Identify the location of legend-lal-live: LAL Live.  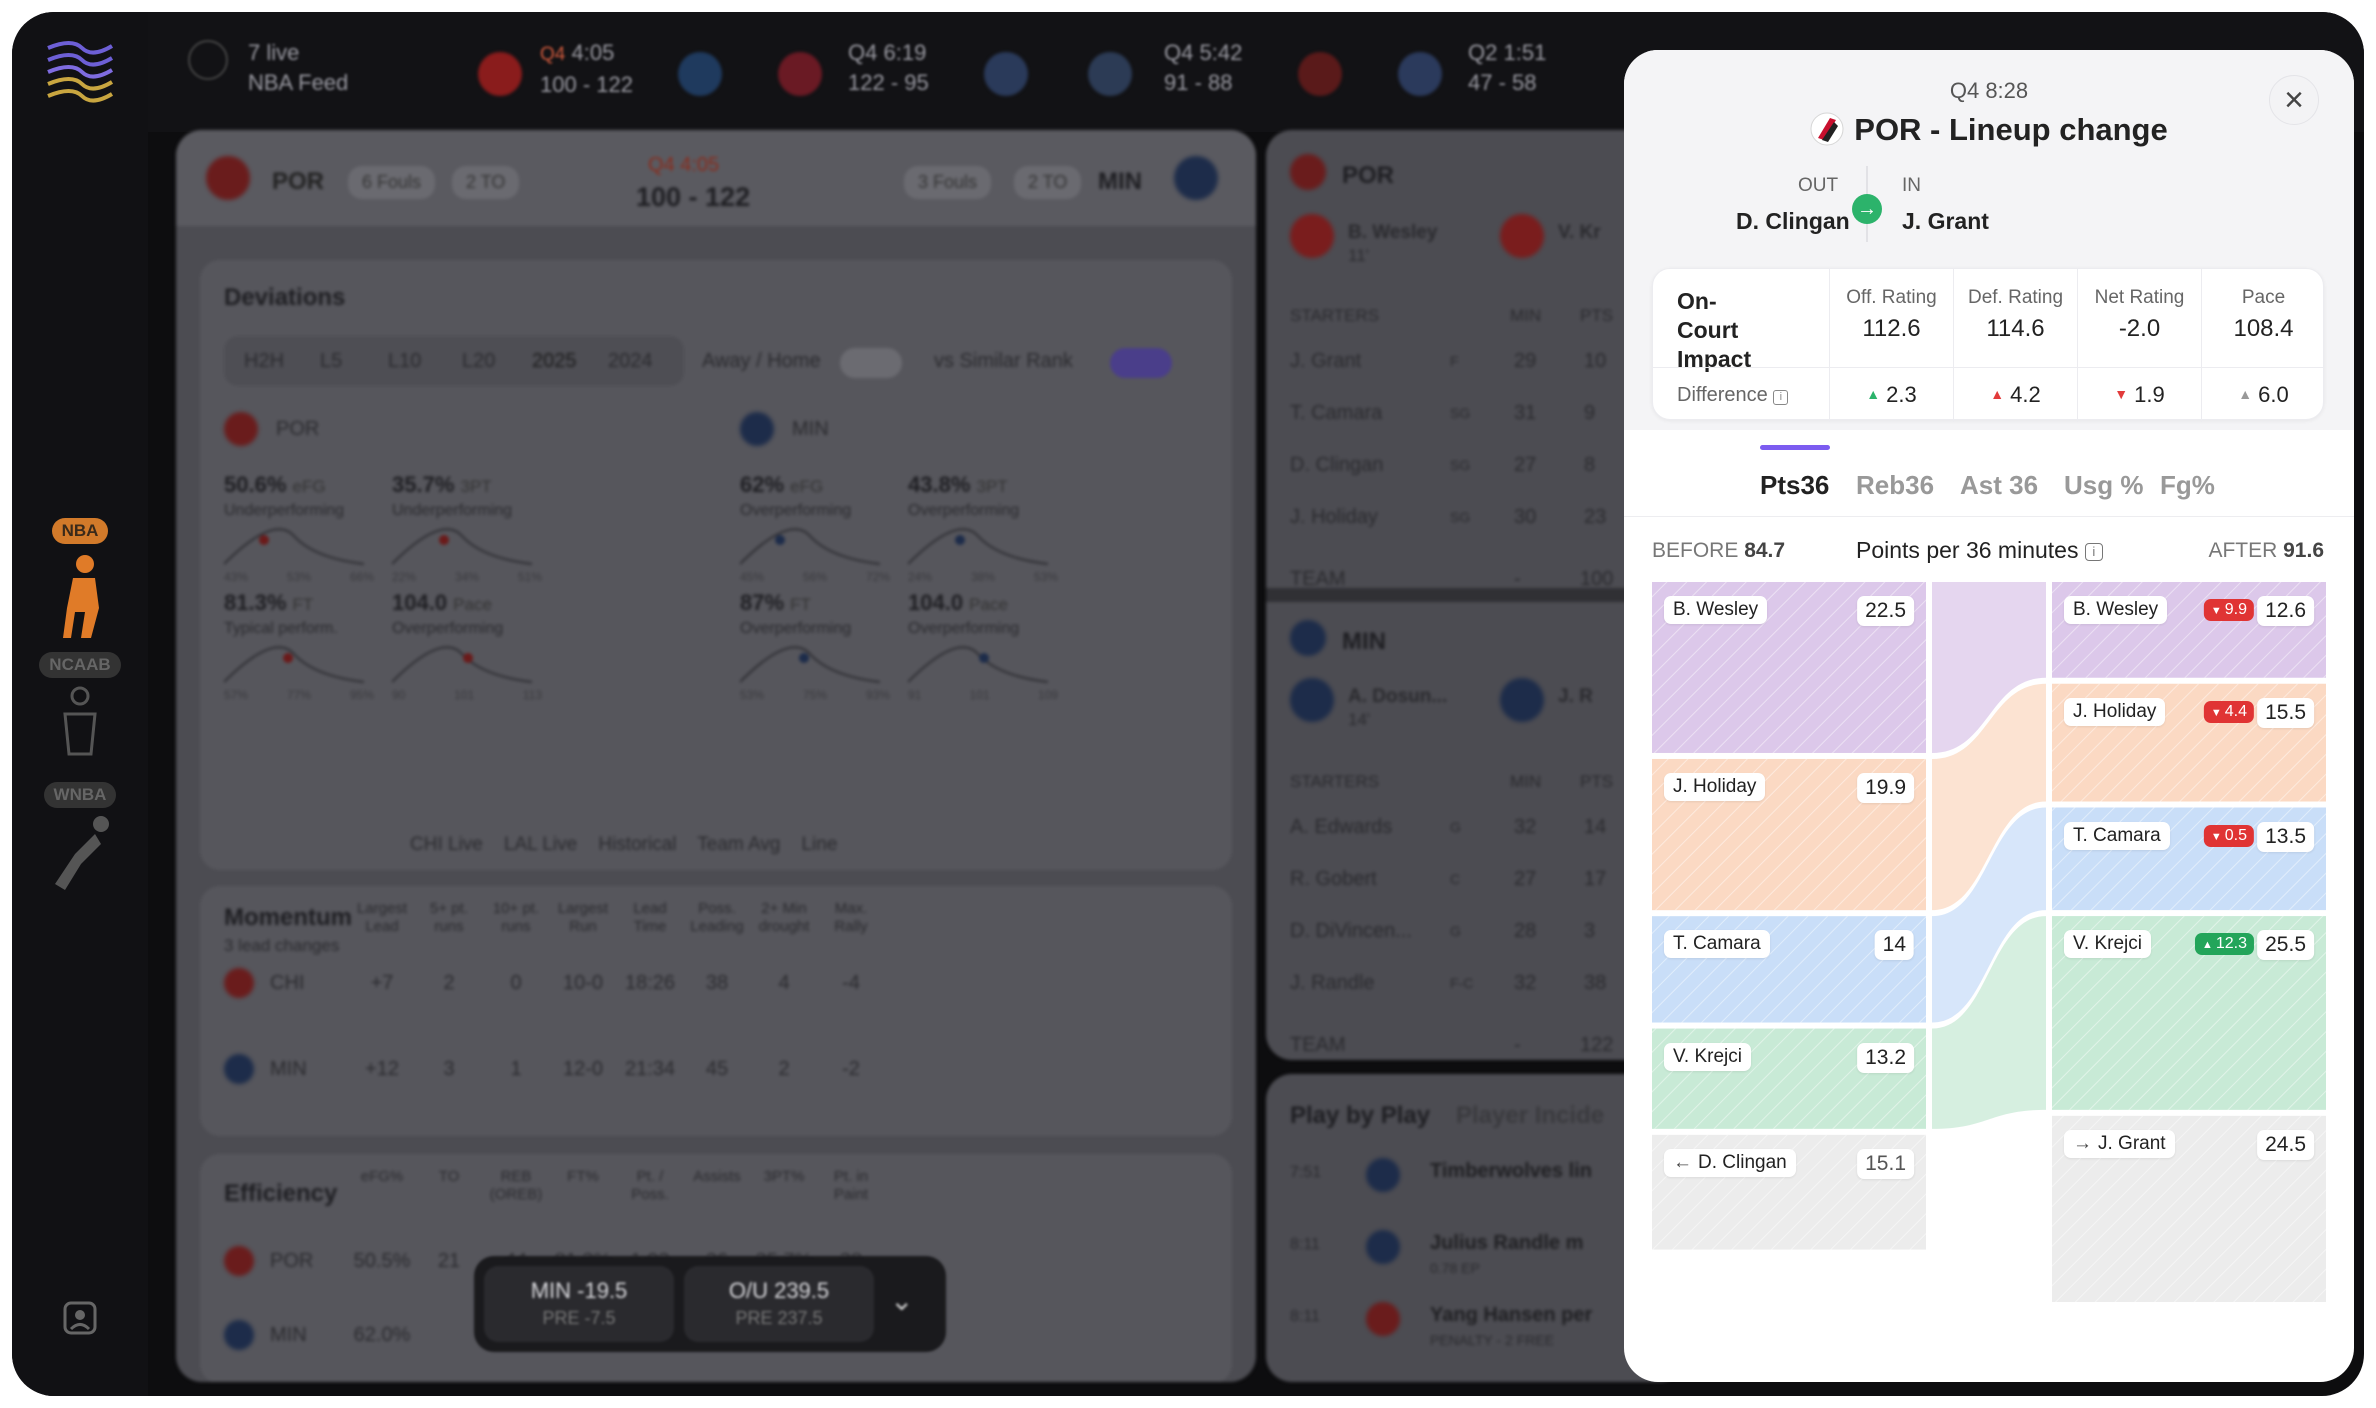
(540, 844).